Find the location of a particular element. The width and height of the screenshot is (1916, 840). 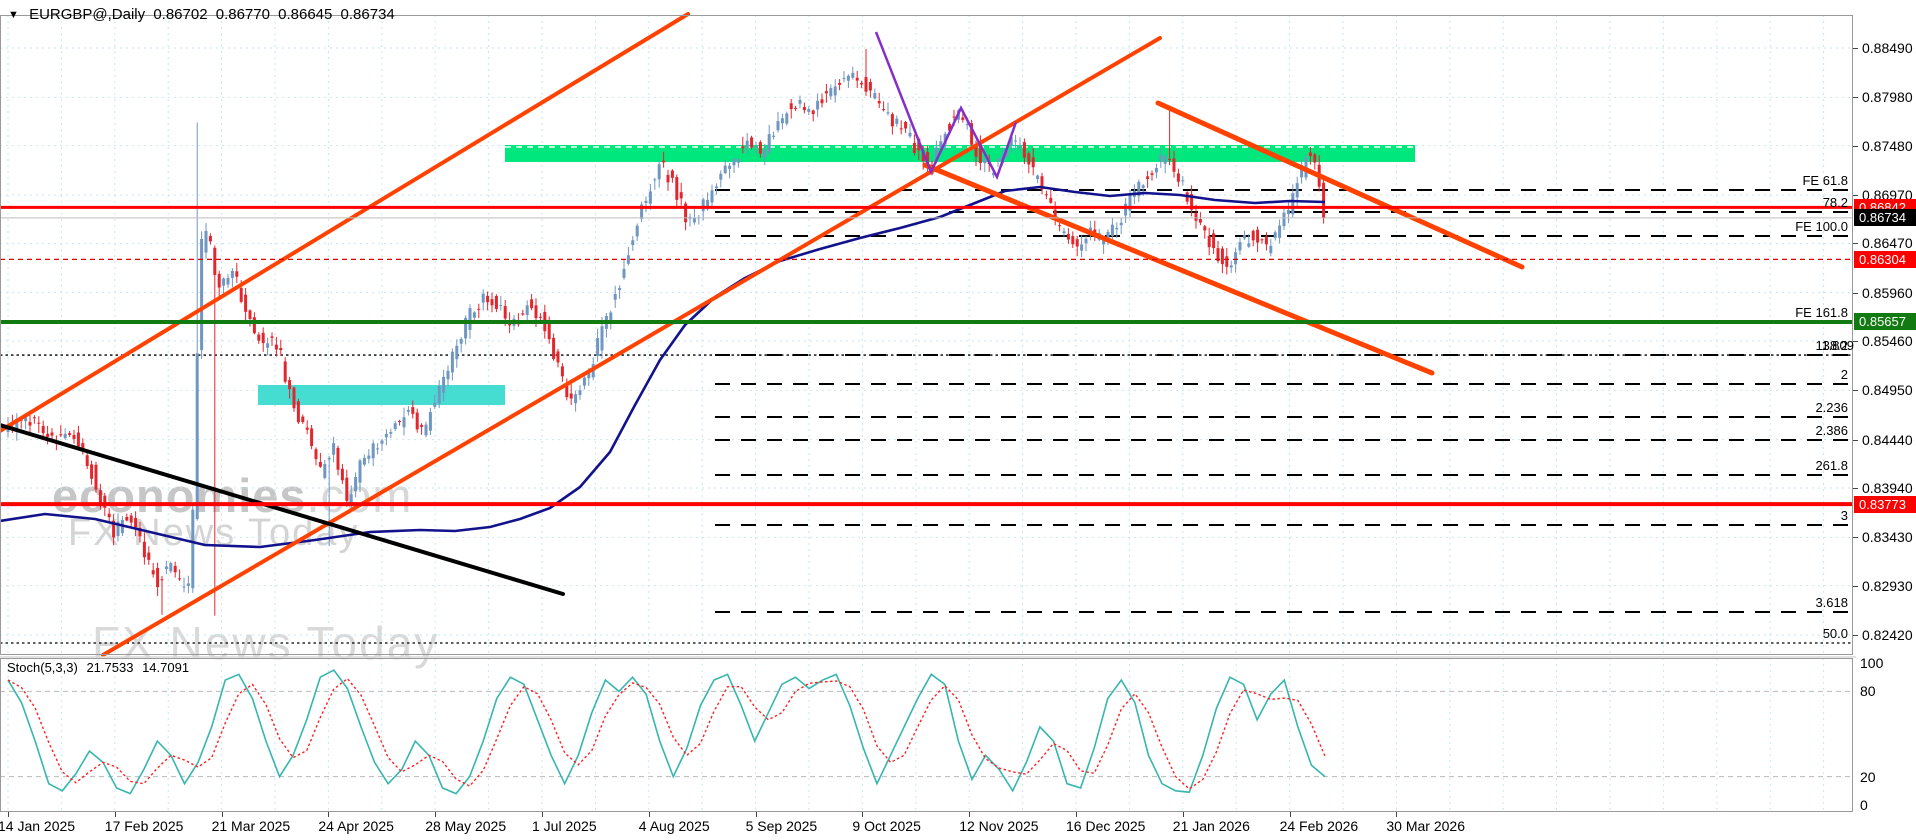

stoch-value-signal: 14.7091 is located at coordinates (166, 667).